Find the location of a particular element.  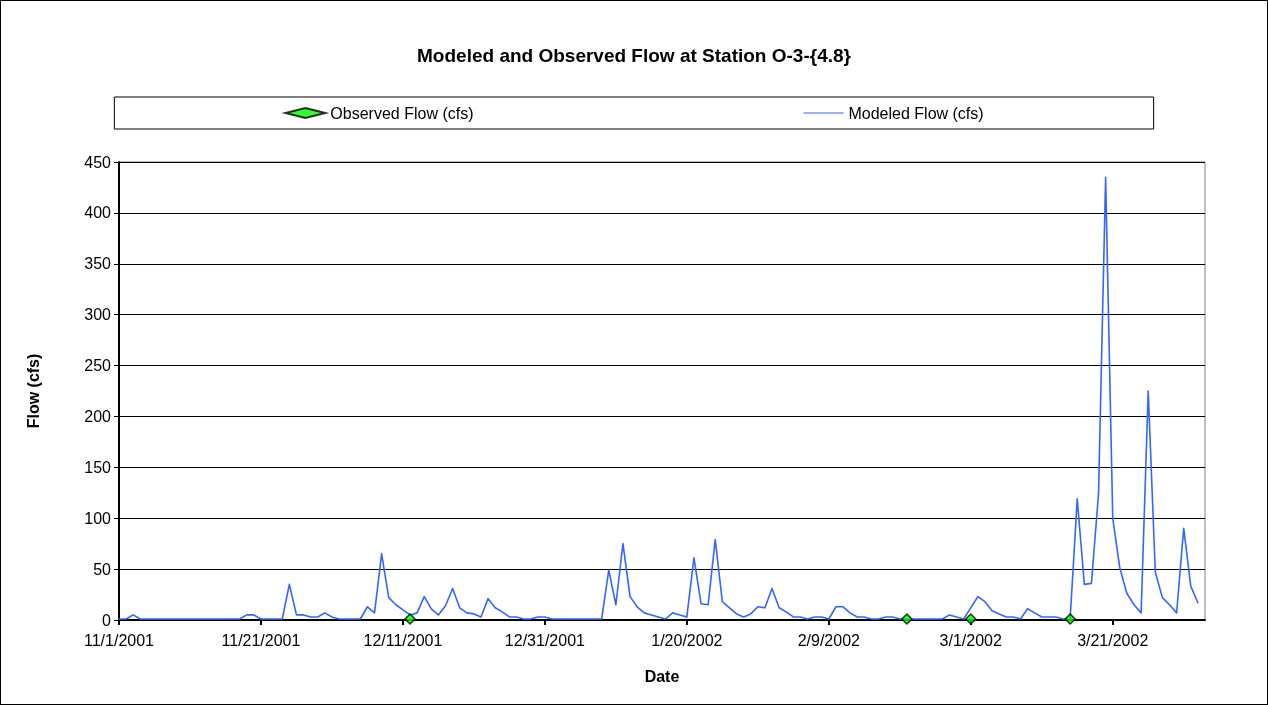

y-tick-label: 400 is located at coordinates (98, 213).